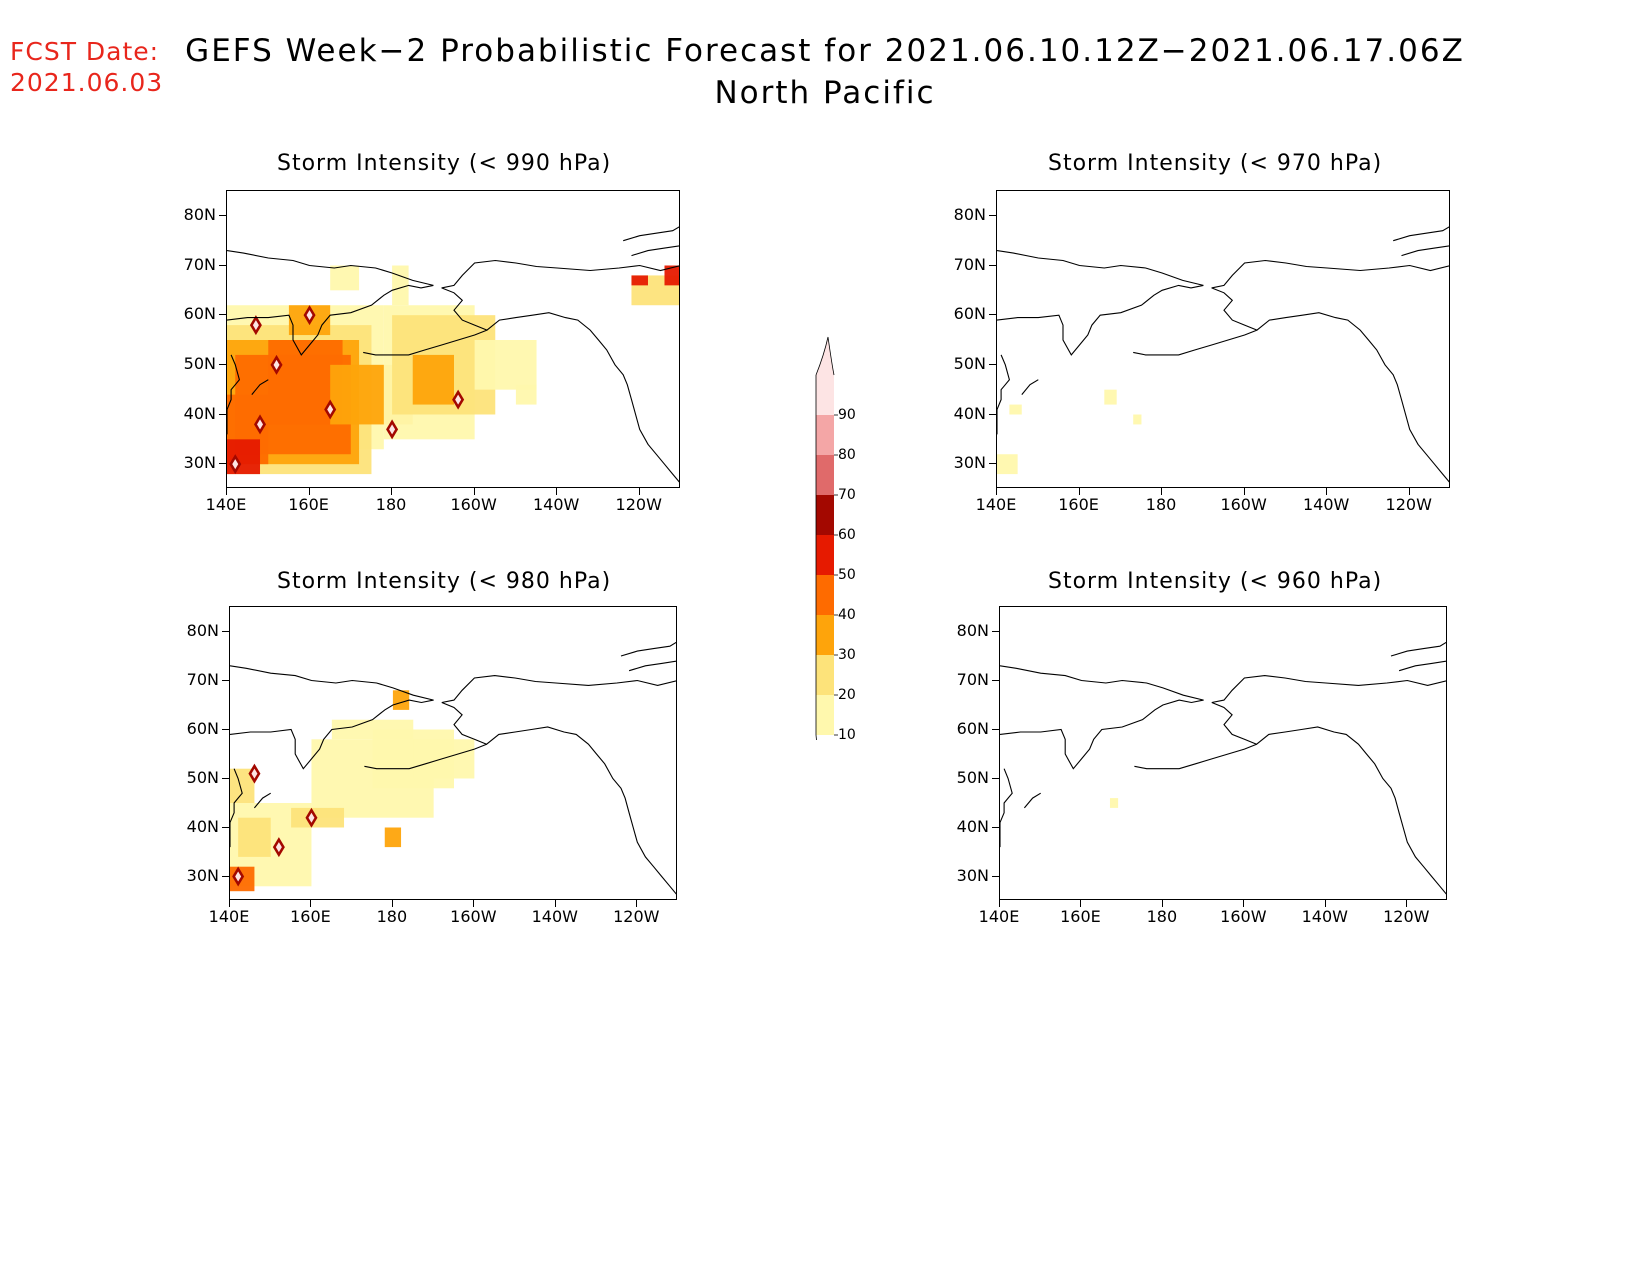 Image resolution: width=1650 pixels, height=1275 pixels. Describe the element at coordinates (86, 67) in the screenshot. I see `forecast-date-label: FCST Date: 2021.06.03` at that location.